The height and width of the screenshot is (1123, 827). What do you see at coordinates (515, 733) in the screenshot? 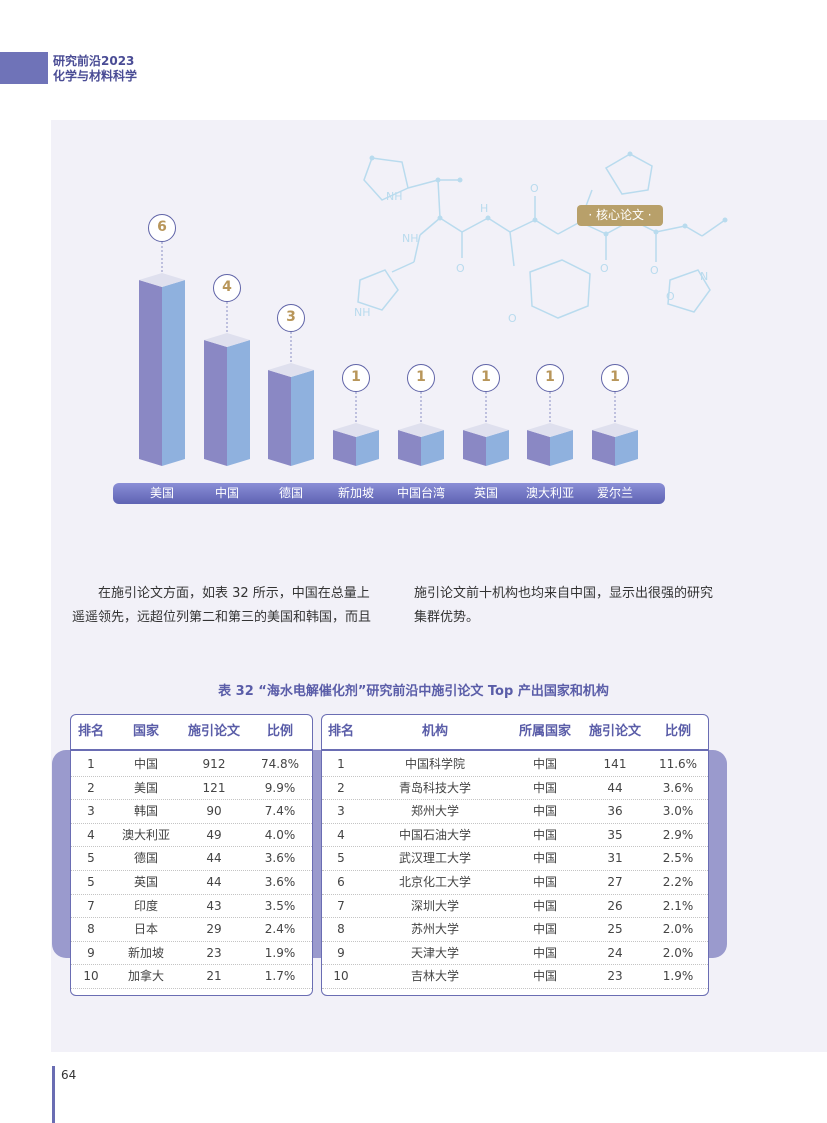
I see `institution-table-header: 排名 机构 所属国家 施引论文 比例` at bounding box center [515, 733].